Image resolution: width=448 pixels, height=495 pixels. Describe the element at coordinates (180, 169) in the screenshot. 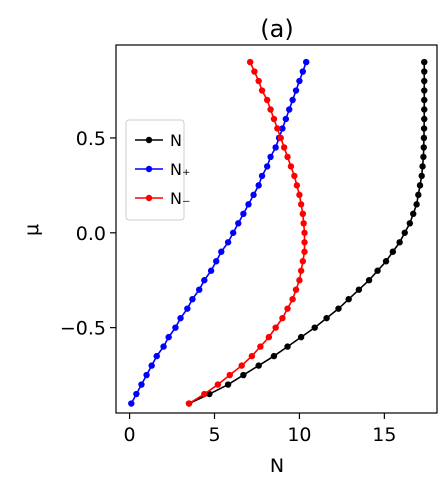

I see `legend-label: N₊` at that location.